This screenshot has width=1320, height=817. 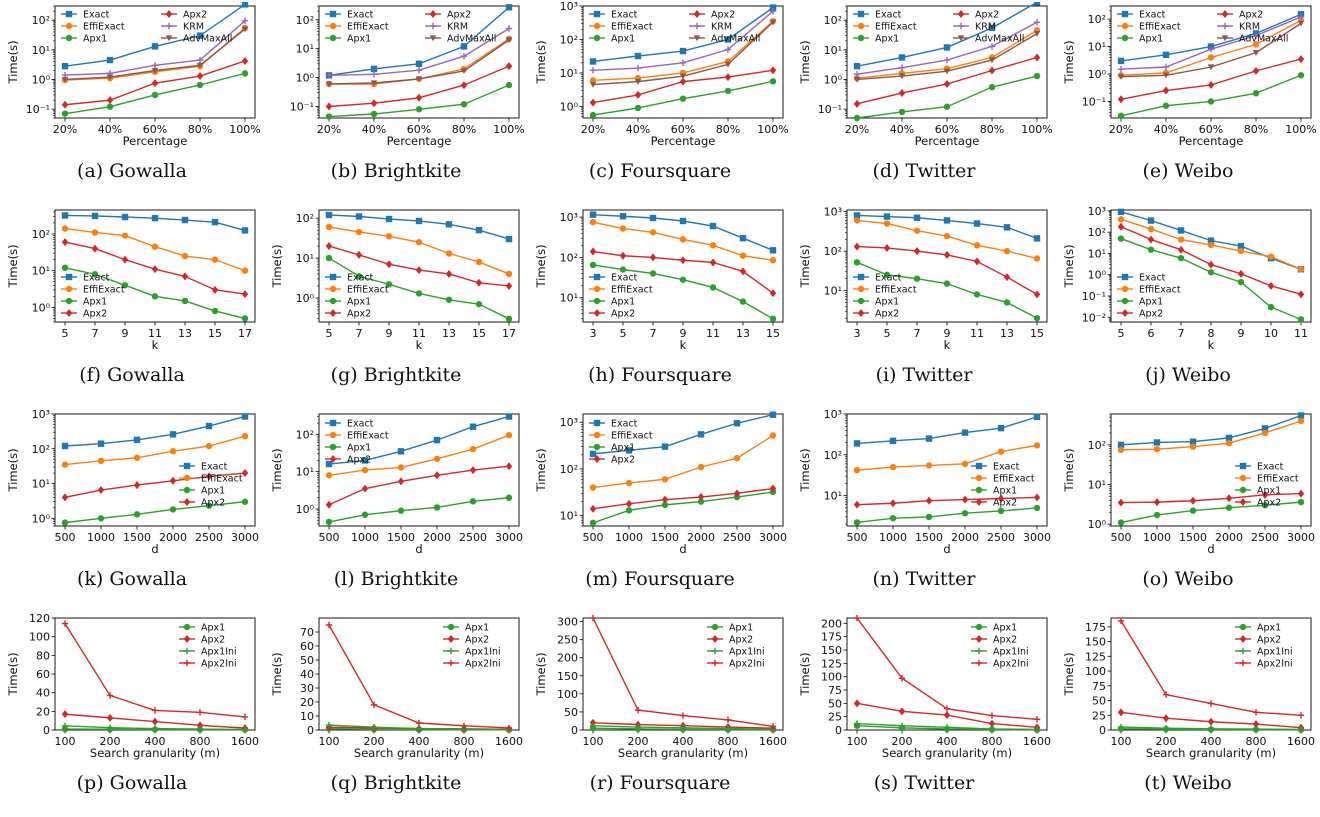 What do you see at coordinates (65, 741) in the screenshot?
I see `x-tick-label: 100` at bounding box center [65, 741].